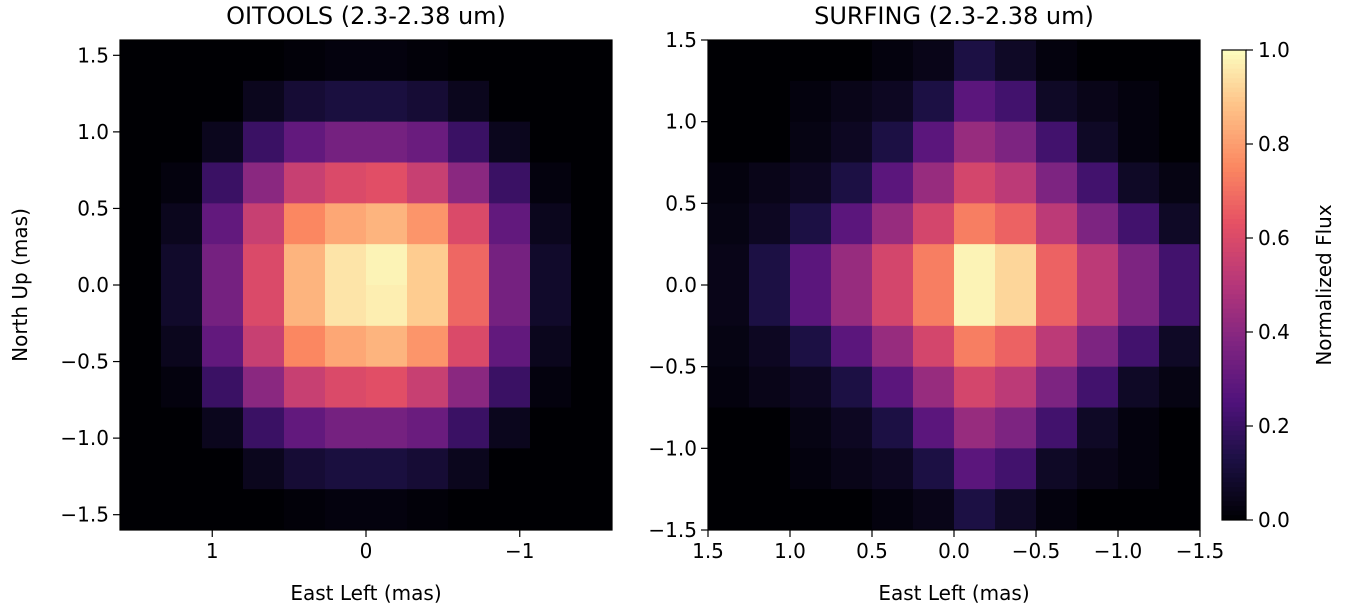 Image resolution: width=1358 pixels, height=615 pixels. Describe the element at coordinates (953, 593) in the screenshot. I see `x-axis-label: East Left (mas)` at that location.